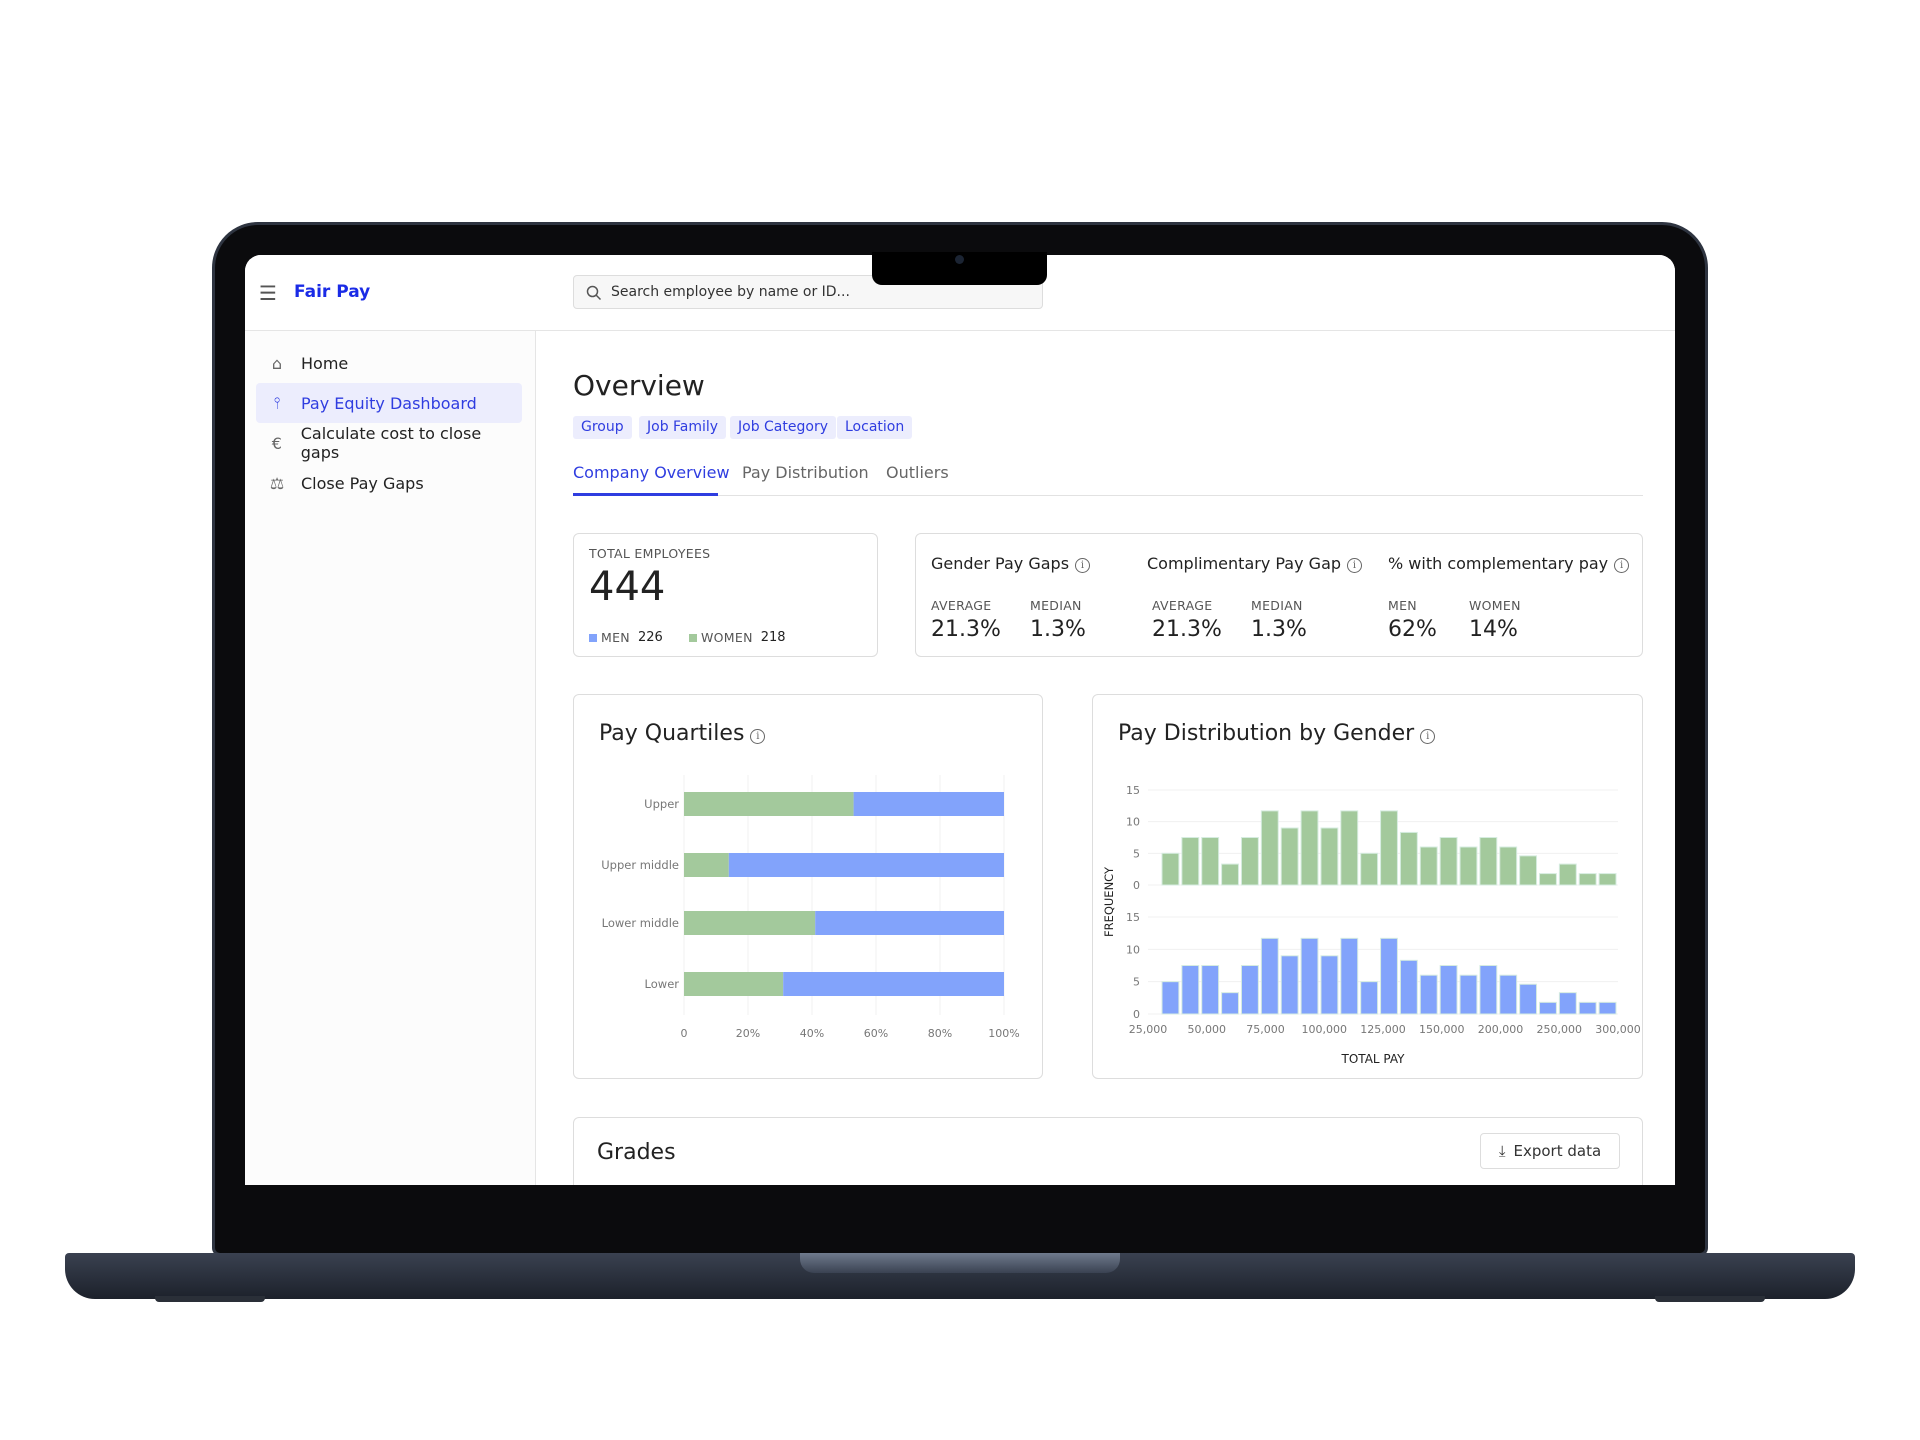  Describe the element at coordinates (651, 472) in the screenshot. I see `tab-company-overview: Company Overview` at that location.